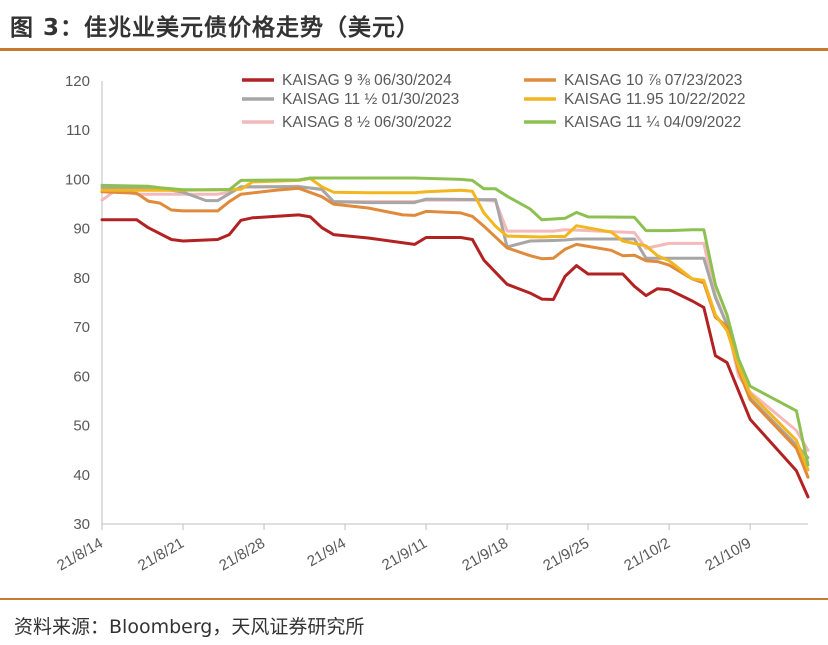 The image size is (828, 645). Describe the element at coordinates (81, 278) in the screenshot. I see `y-tick-label: 80` at that location.